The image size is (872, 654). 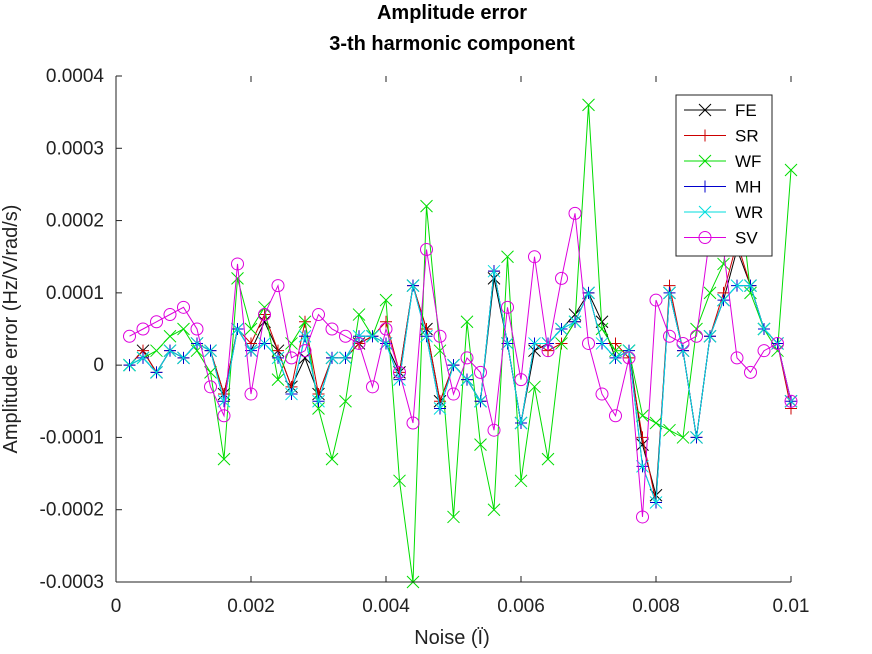 I want to click on y-tick-label: 0.0002, so click(x=75, y=221).